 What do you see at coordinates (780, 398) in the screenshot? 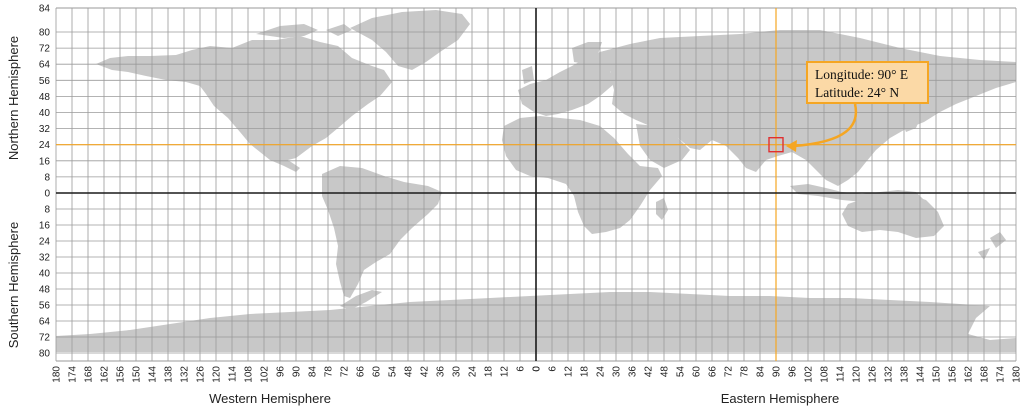
I see `eastern-hemisphere-label: Eastern Hemisphere` at bounding box center [780, 398].